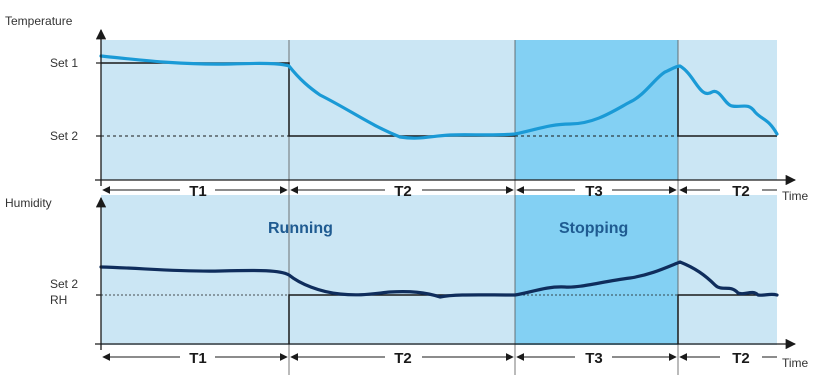 The image size is (835, 388). What do you see at coordinates (28, 203) in the screenshot?
I see `humidity-axis-title: Humidity` at bounding box center [28, 203].